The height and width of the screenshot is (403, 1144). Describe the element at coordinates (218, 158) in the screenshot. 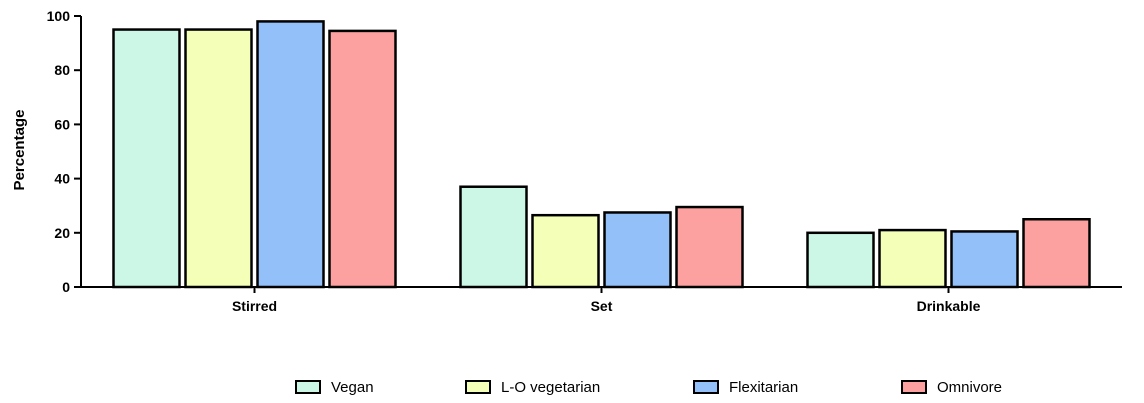

I see `bar-l-o-vegetarian-stirred` at that location.